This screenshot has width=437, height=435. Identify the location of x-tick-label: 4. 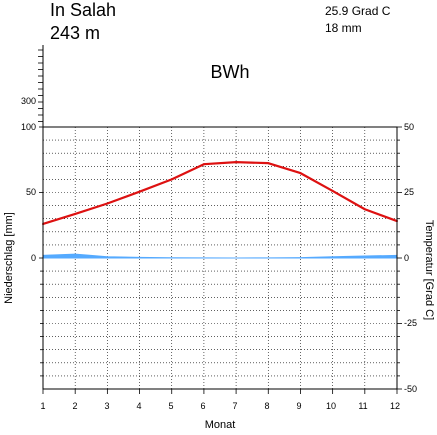
(138, 406).